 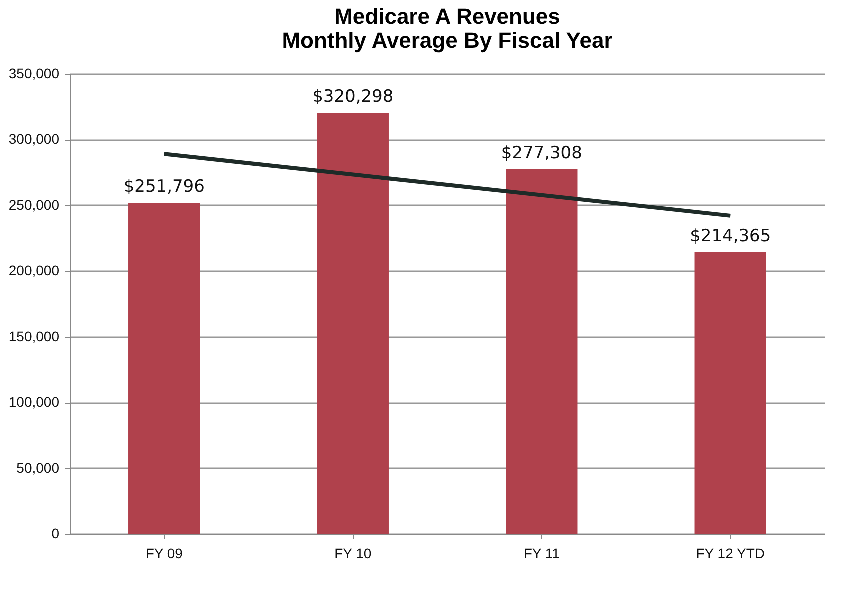 I want to click on chart-title: Medicare A Revenues, so click(x=447, y=16).